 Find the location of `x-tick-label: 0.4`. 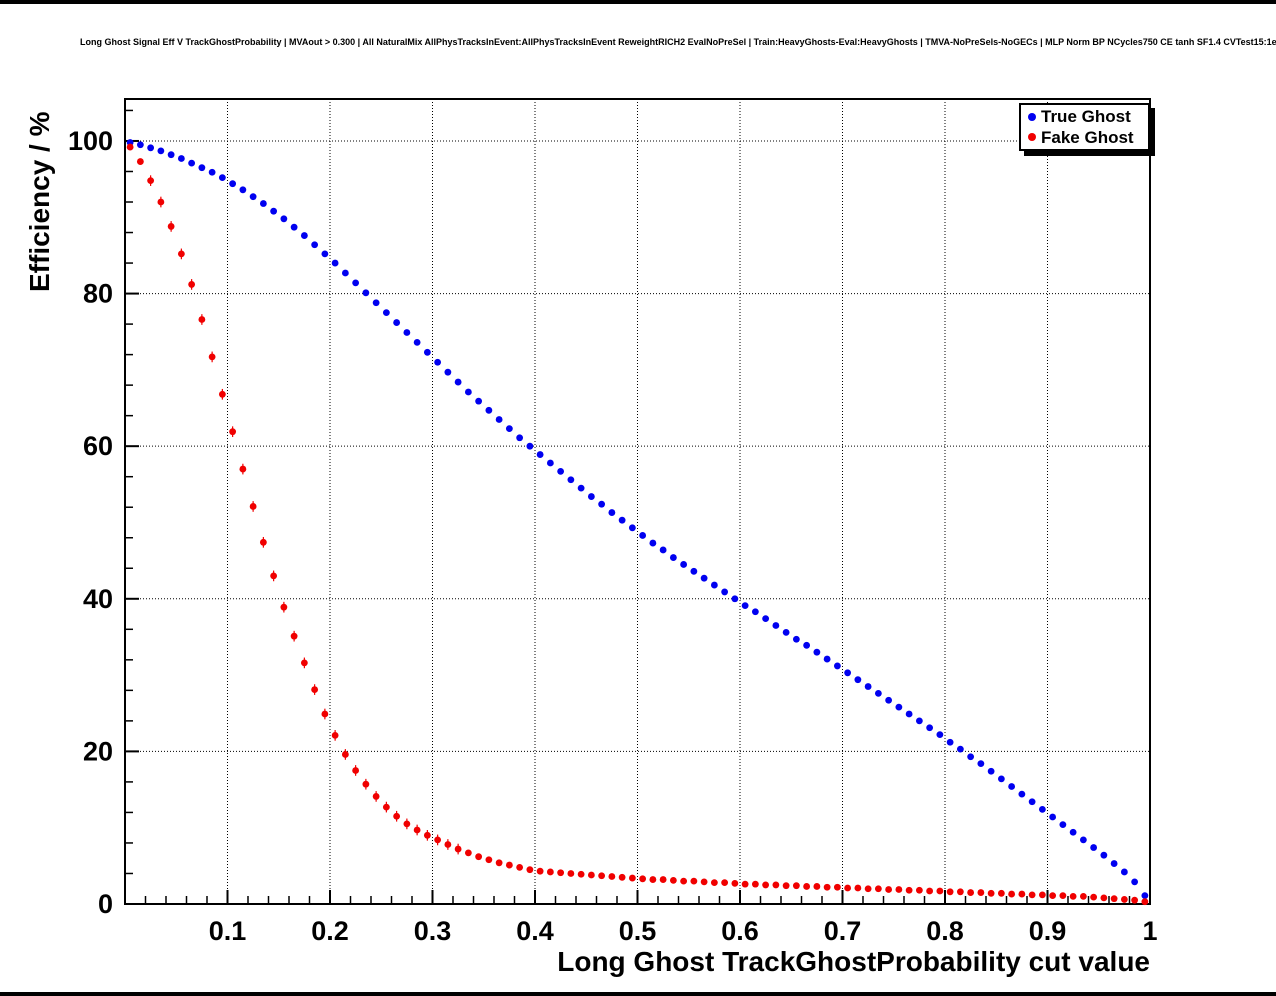

x-tick-label: 0.4 is located at coordinates (535, 931).